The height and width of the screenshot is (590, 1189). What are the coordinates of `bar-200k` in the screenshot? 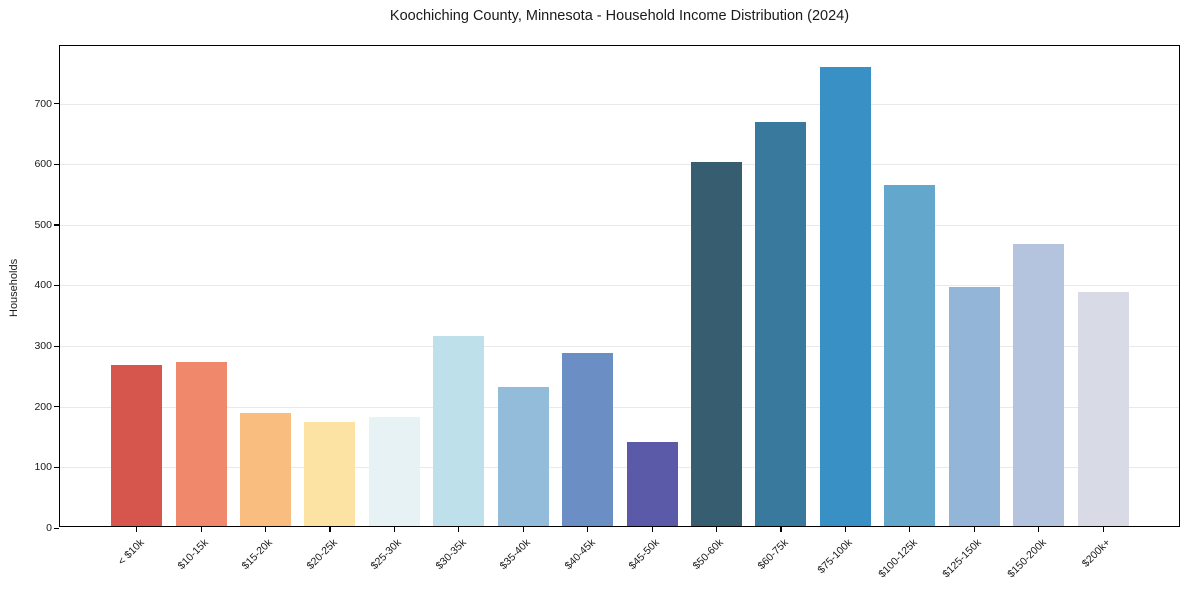 It's located at (1103, 408).